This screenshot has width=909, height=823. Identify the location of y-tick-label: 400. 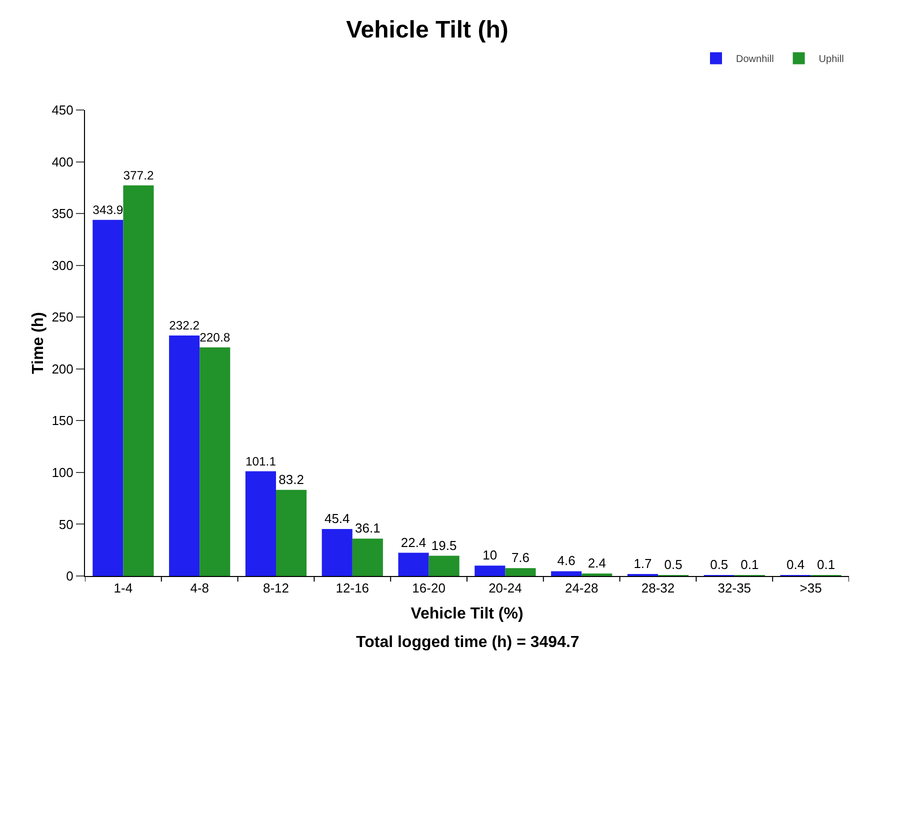
(63, 162).